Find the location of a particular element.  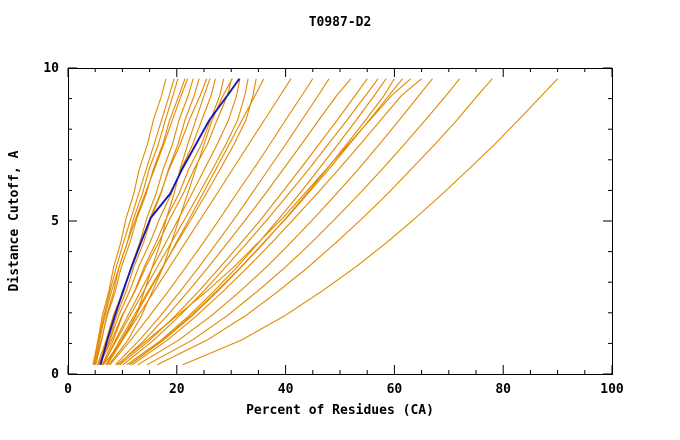

x-tick-label: 0 is located at coordinates (68, 389).